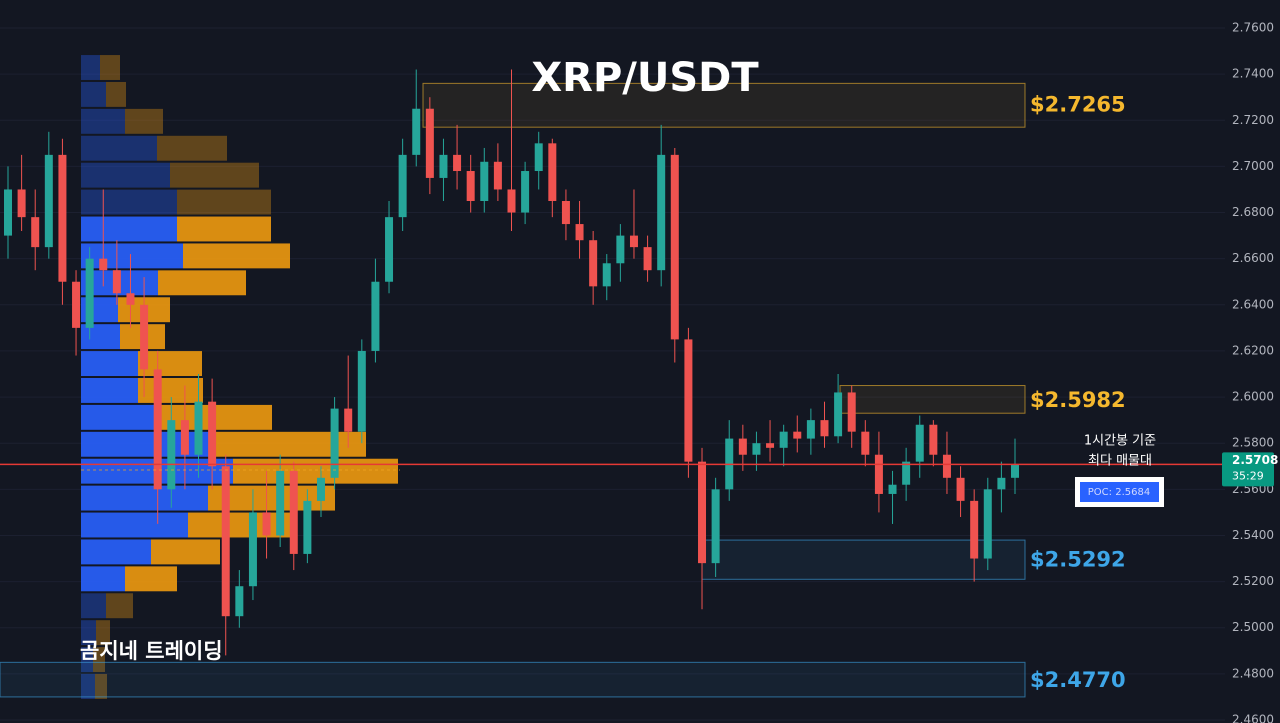  I want to click on y-tick-label: 2.4600, so click(1253, 718).